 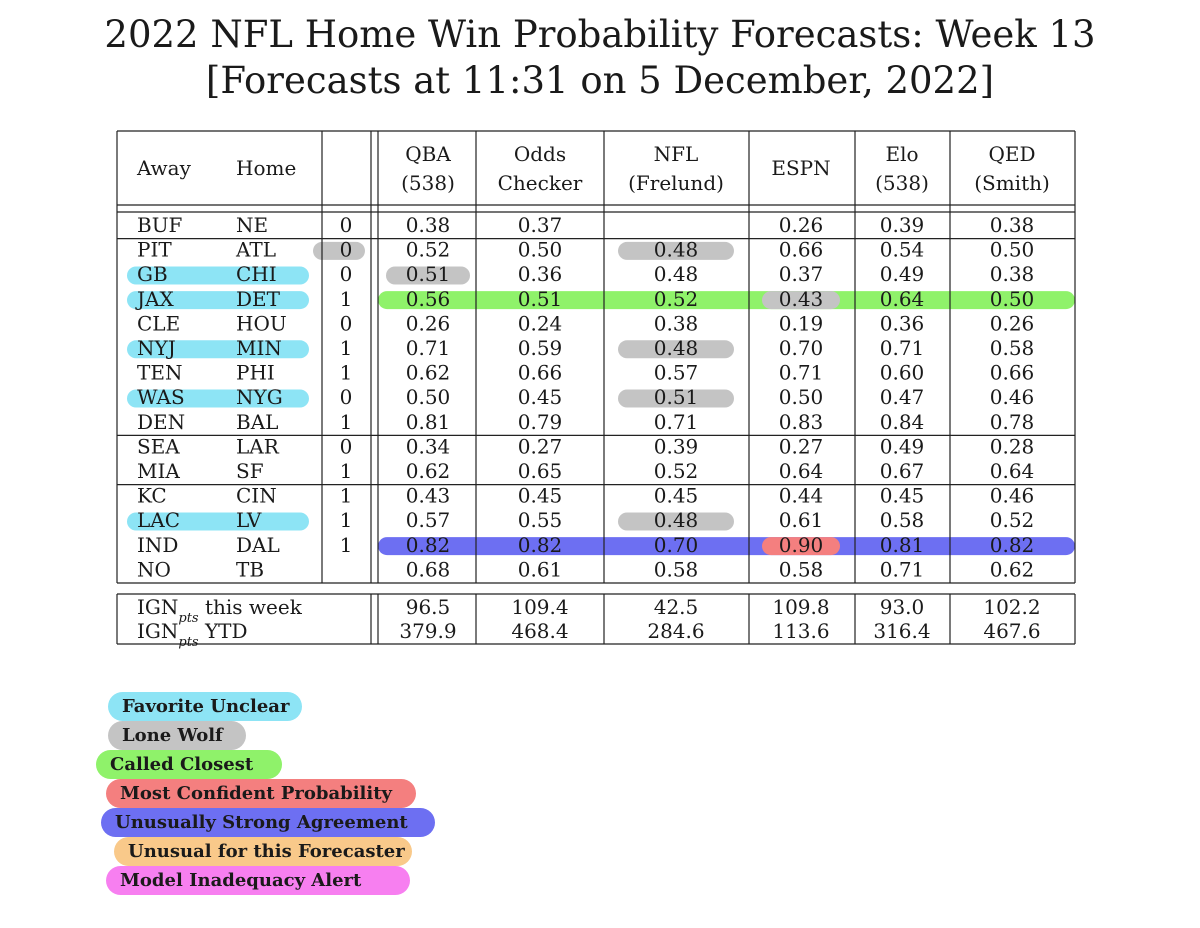 I want to click on header-home: Home, so click(x=266, y=168).